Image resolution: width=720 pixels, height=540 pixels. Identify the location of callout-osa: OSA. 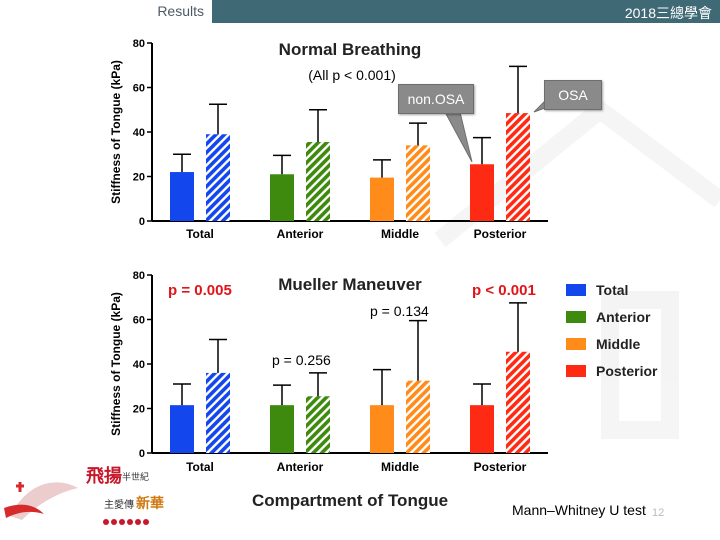
(573, 95).